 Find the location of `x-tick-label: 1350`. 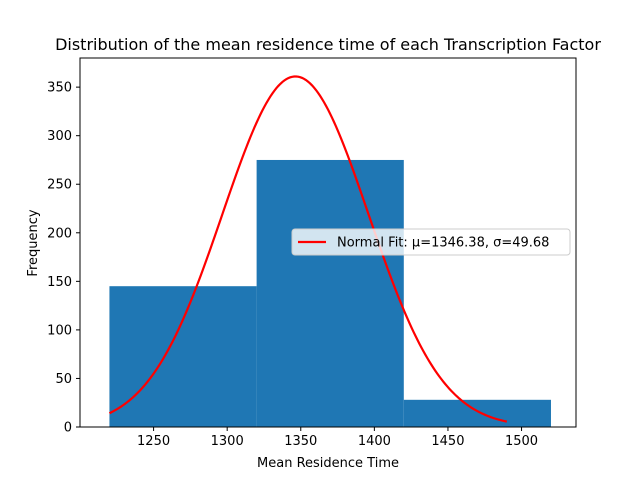

x-tick-label: 1350 is located at coordinates (300, 441).